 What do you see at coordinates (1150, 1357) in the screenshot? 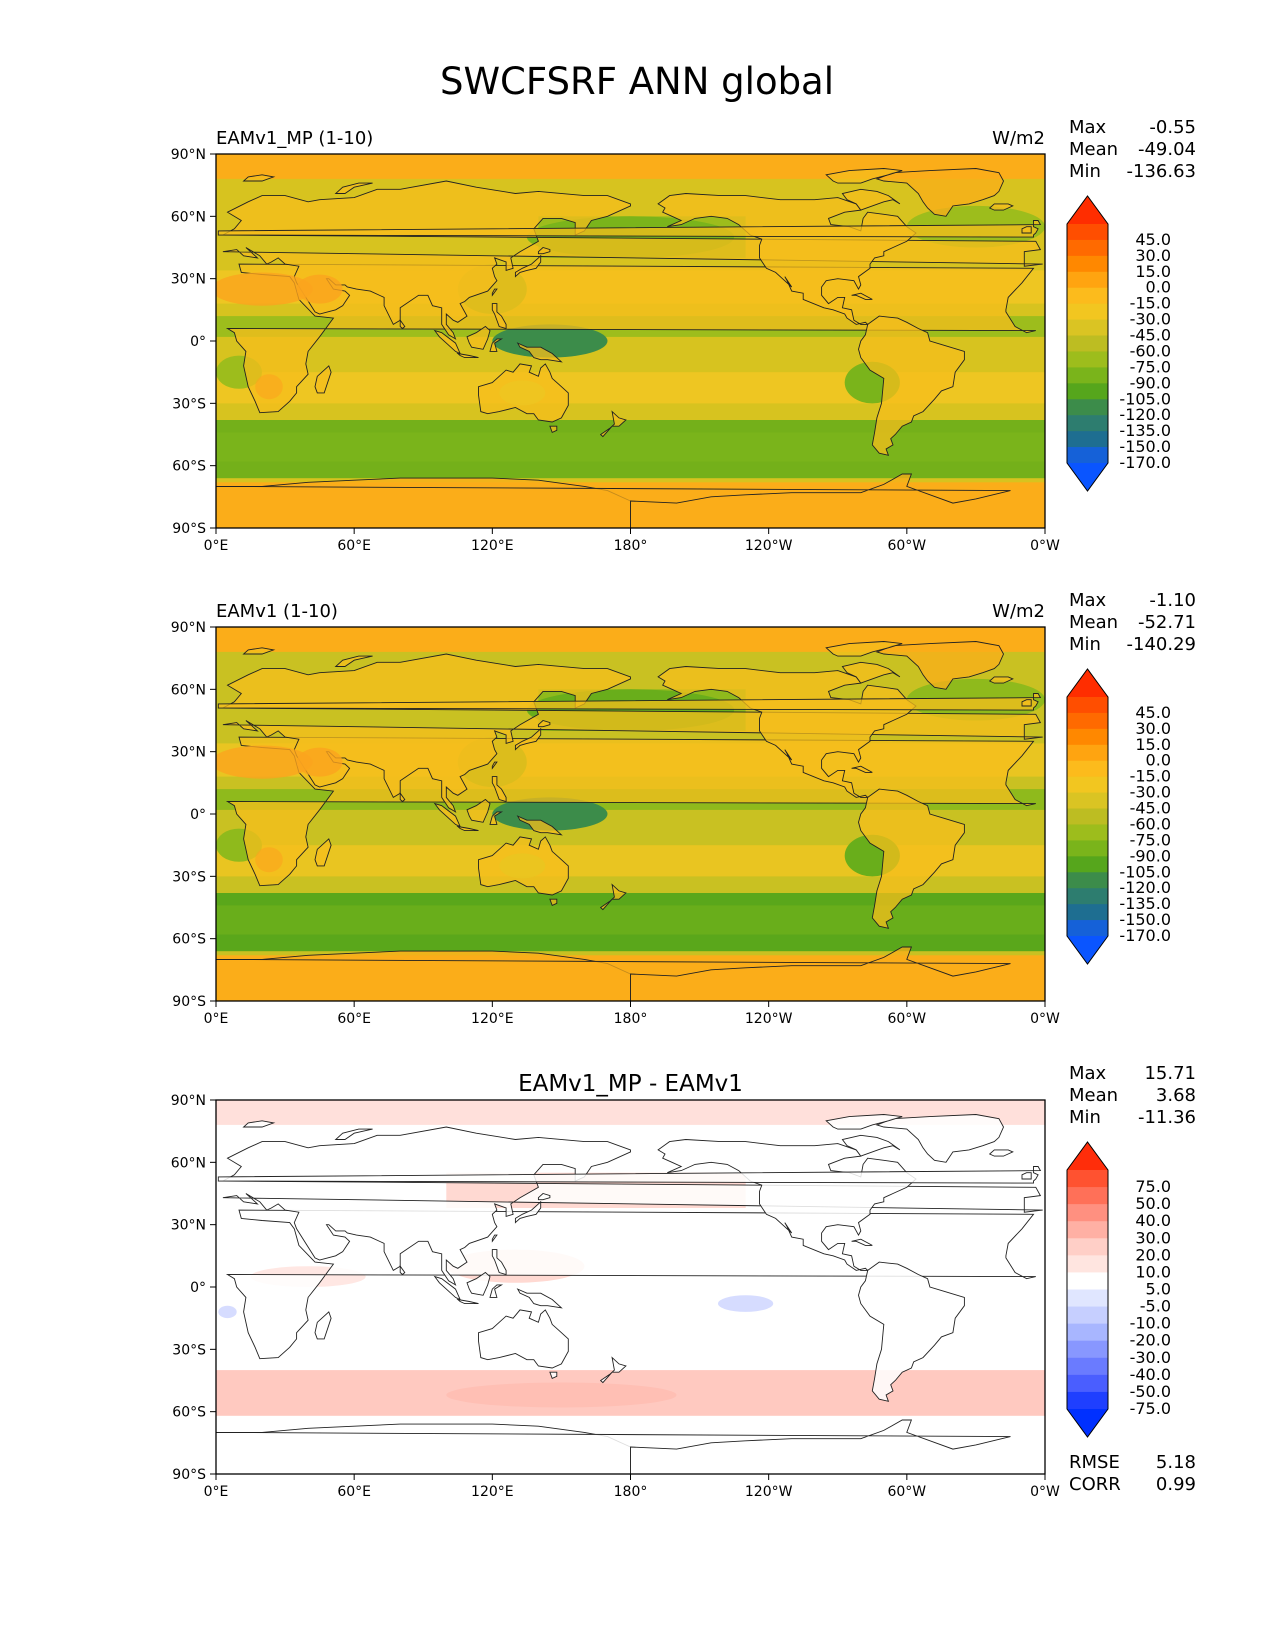
I see `colorbar-tick-label: -30.0` at bounding box center [1150, 1357].